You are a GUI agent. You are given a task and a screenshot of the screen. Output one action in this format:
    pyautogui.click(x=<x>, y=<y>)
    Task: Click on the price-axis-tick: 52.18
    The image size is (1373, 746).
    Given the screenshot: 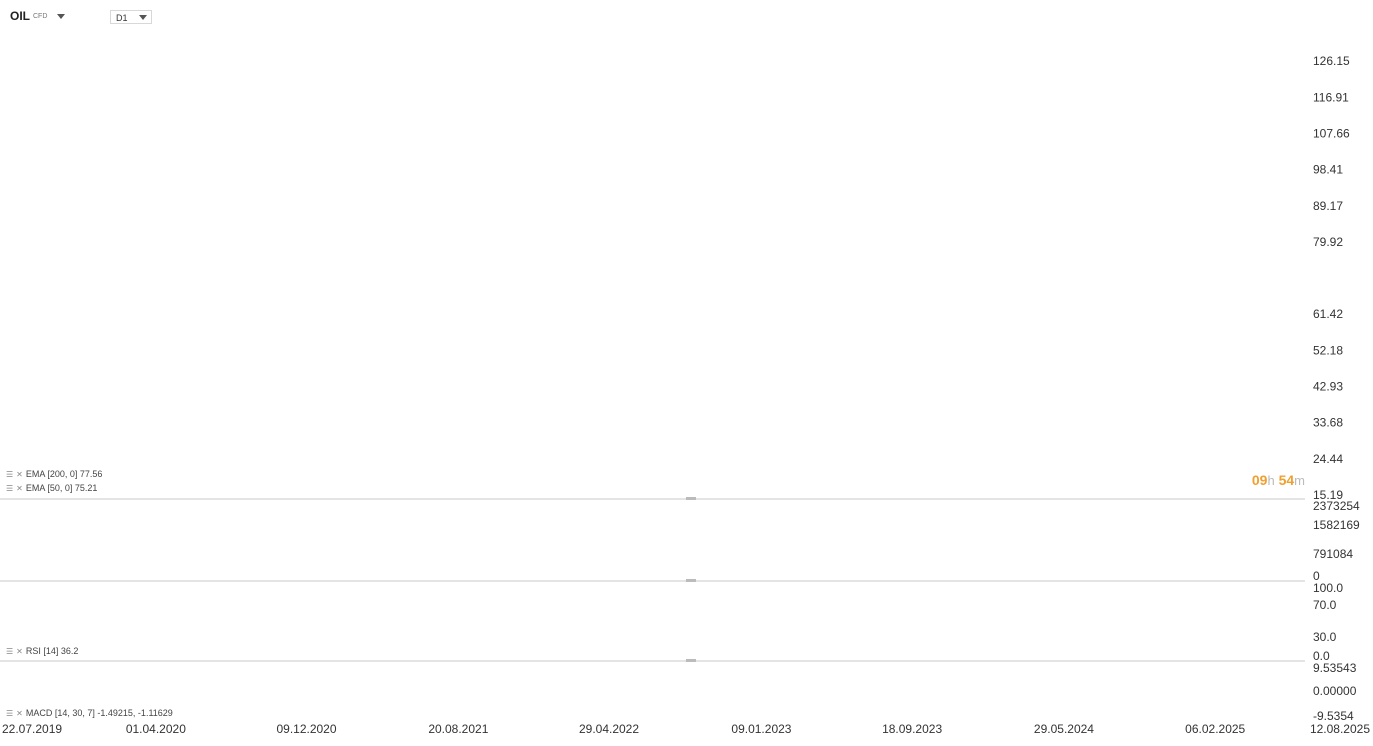 What is the action you would take?
    pyautogui.click(x=1328, y=350)
    